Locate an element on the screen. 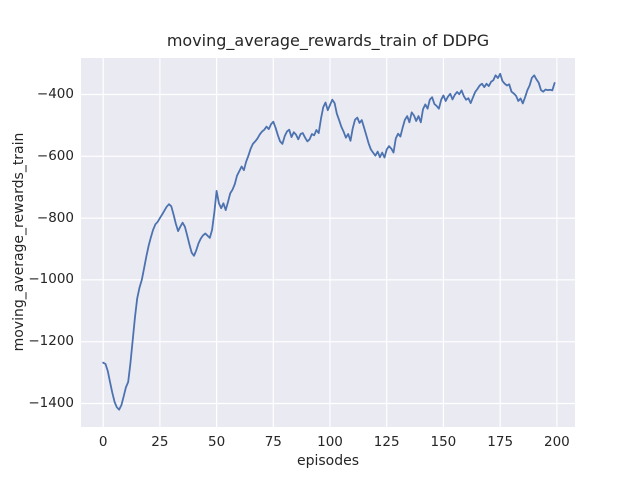 This screenshot has width=640, height=480. y-axis-label: moving_average_rewards_train is located at coordinates (19, 242).